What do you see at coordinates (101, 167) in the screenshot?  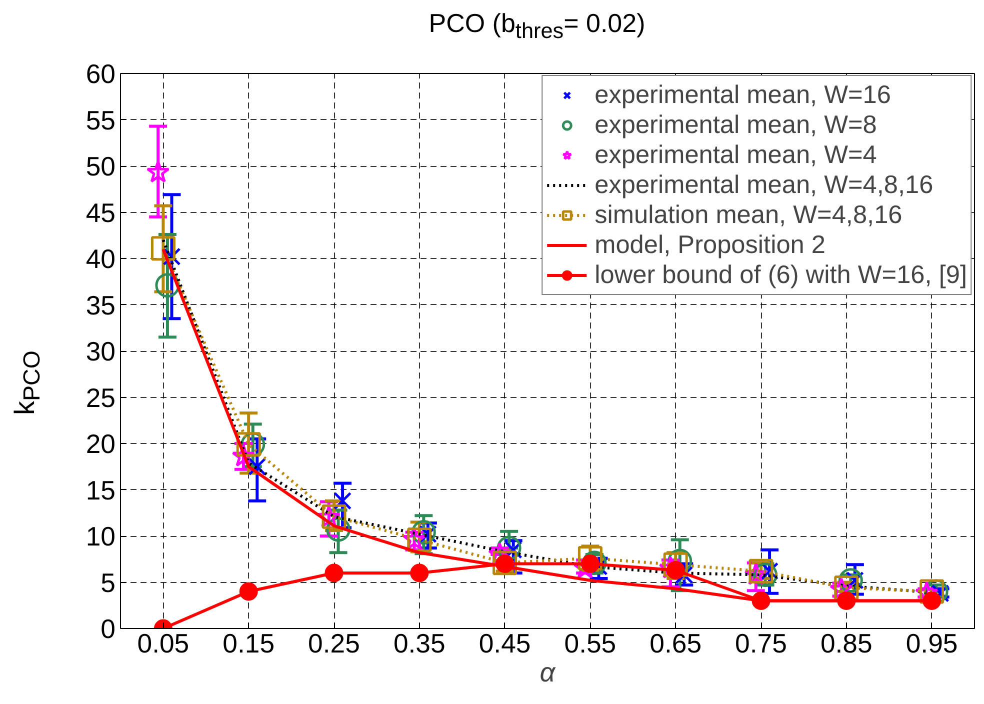 I see `y-tick-label: 50` at bounding box center [101, 167].